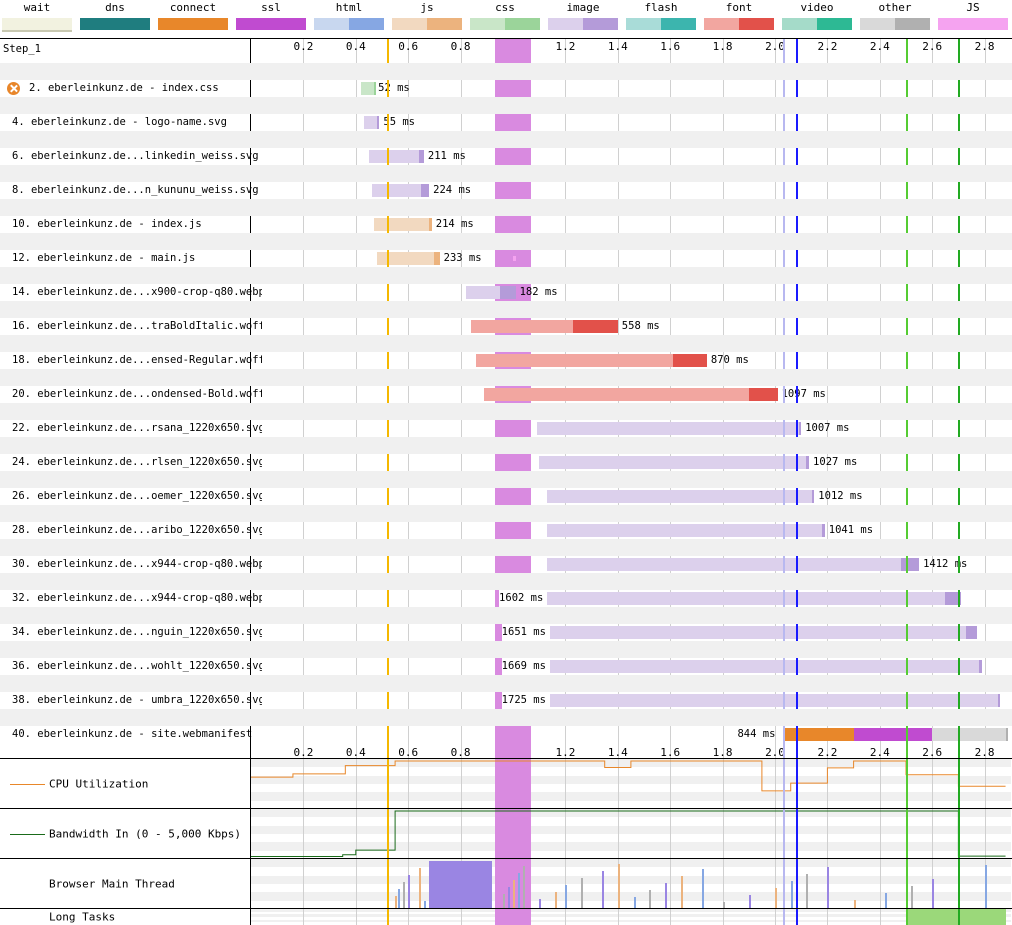 The height and width of the screenshot is (925, 1012). Describe the element at coordinates (115, 15) in the screenshot. I see `legend-item-dns: dns` at that location.